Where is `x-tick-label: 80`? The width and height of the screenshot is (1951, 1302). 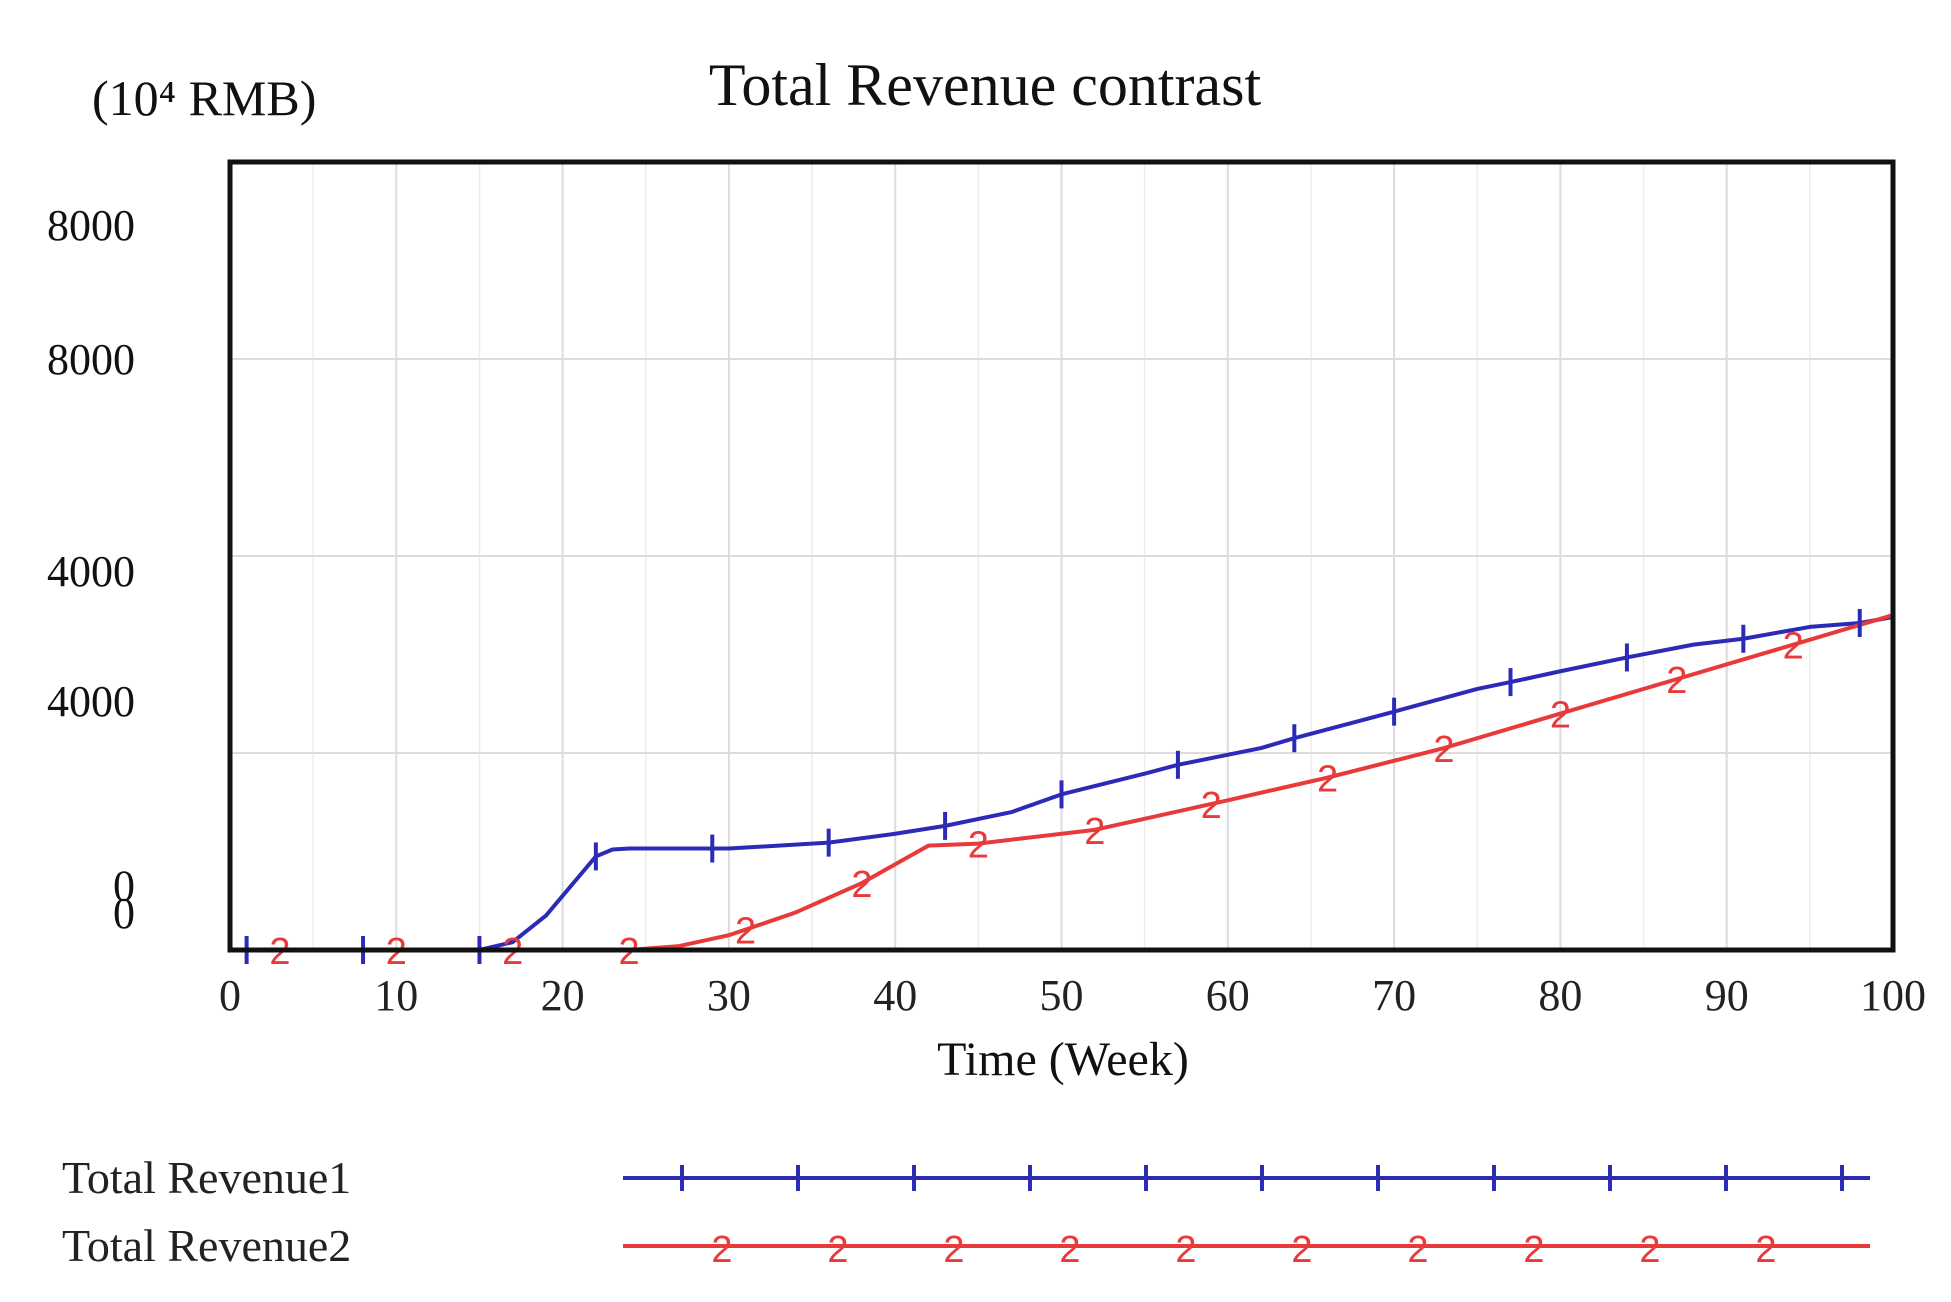 x-tick-label: 80 is located at coordinates (1560, 995).